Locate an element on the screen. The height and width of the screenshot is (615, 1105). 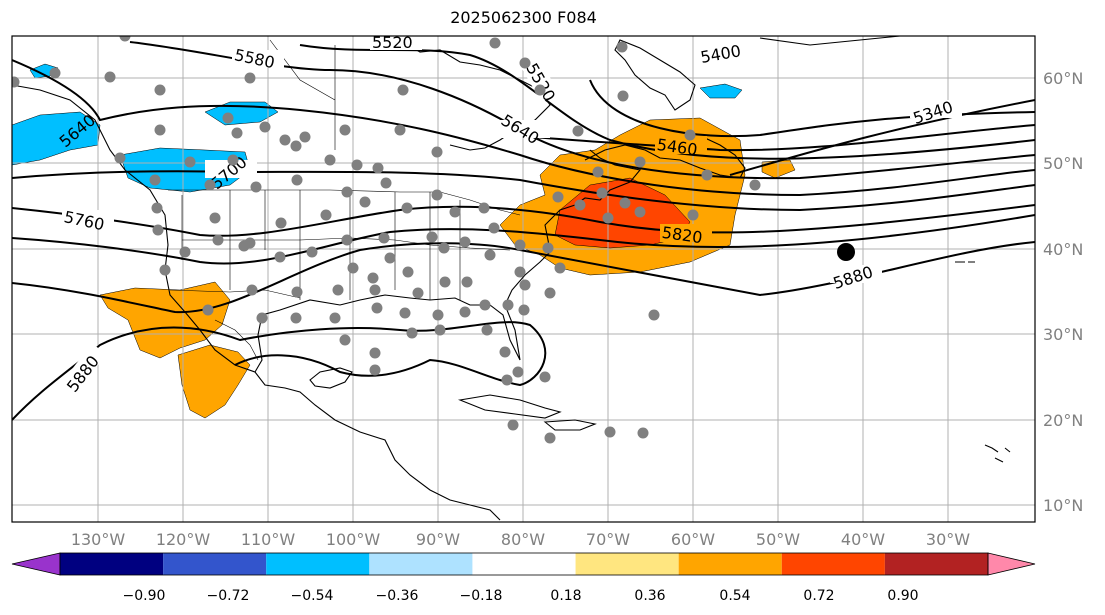
contour-label-5520-top: 5520 is located at coordinates (392, 42).